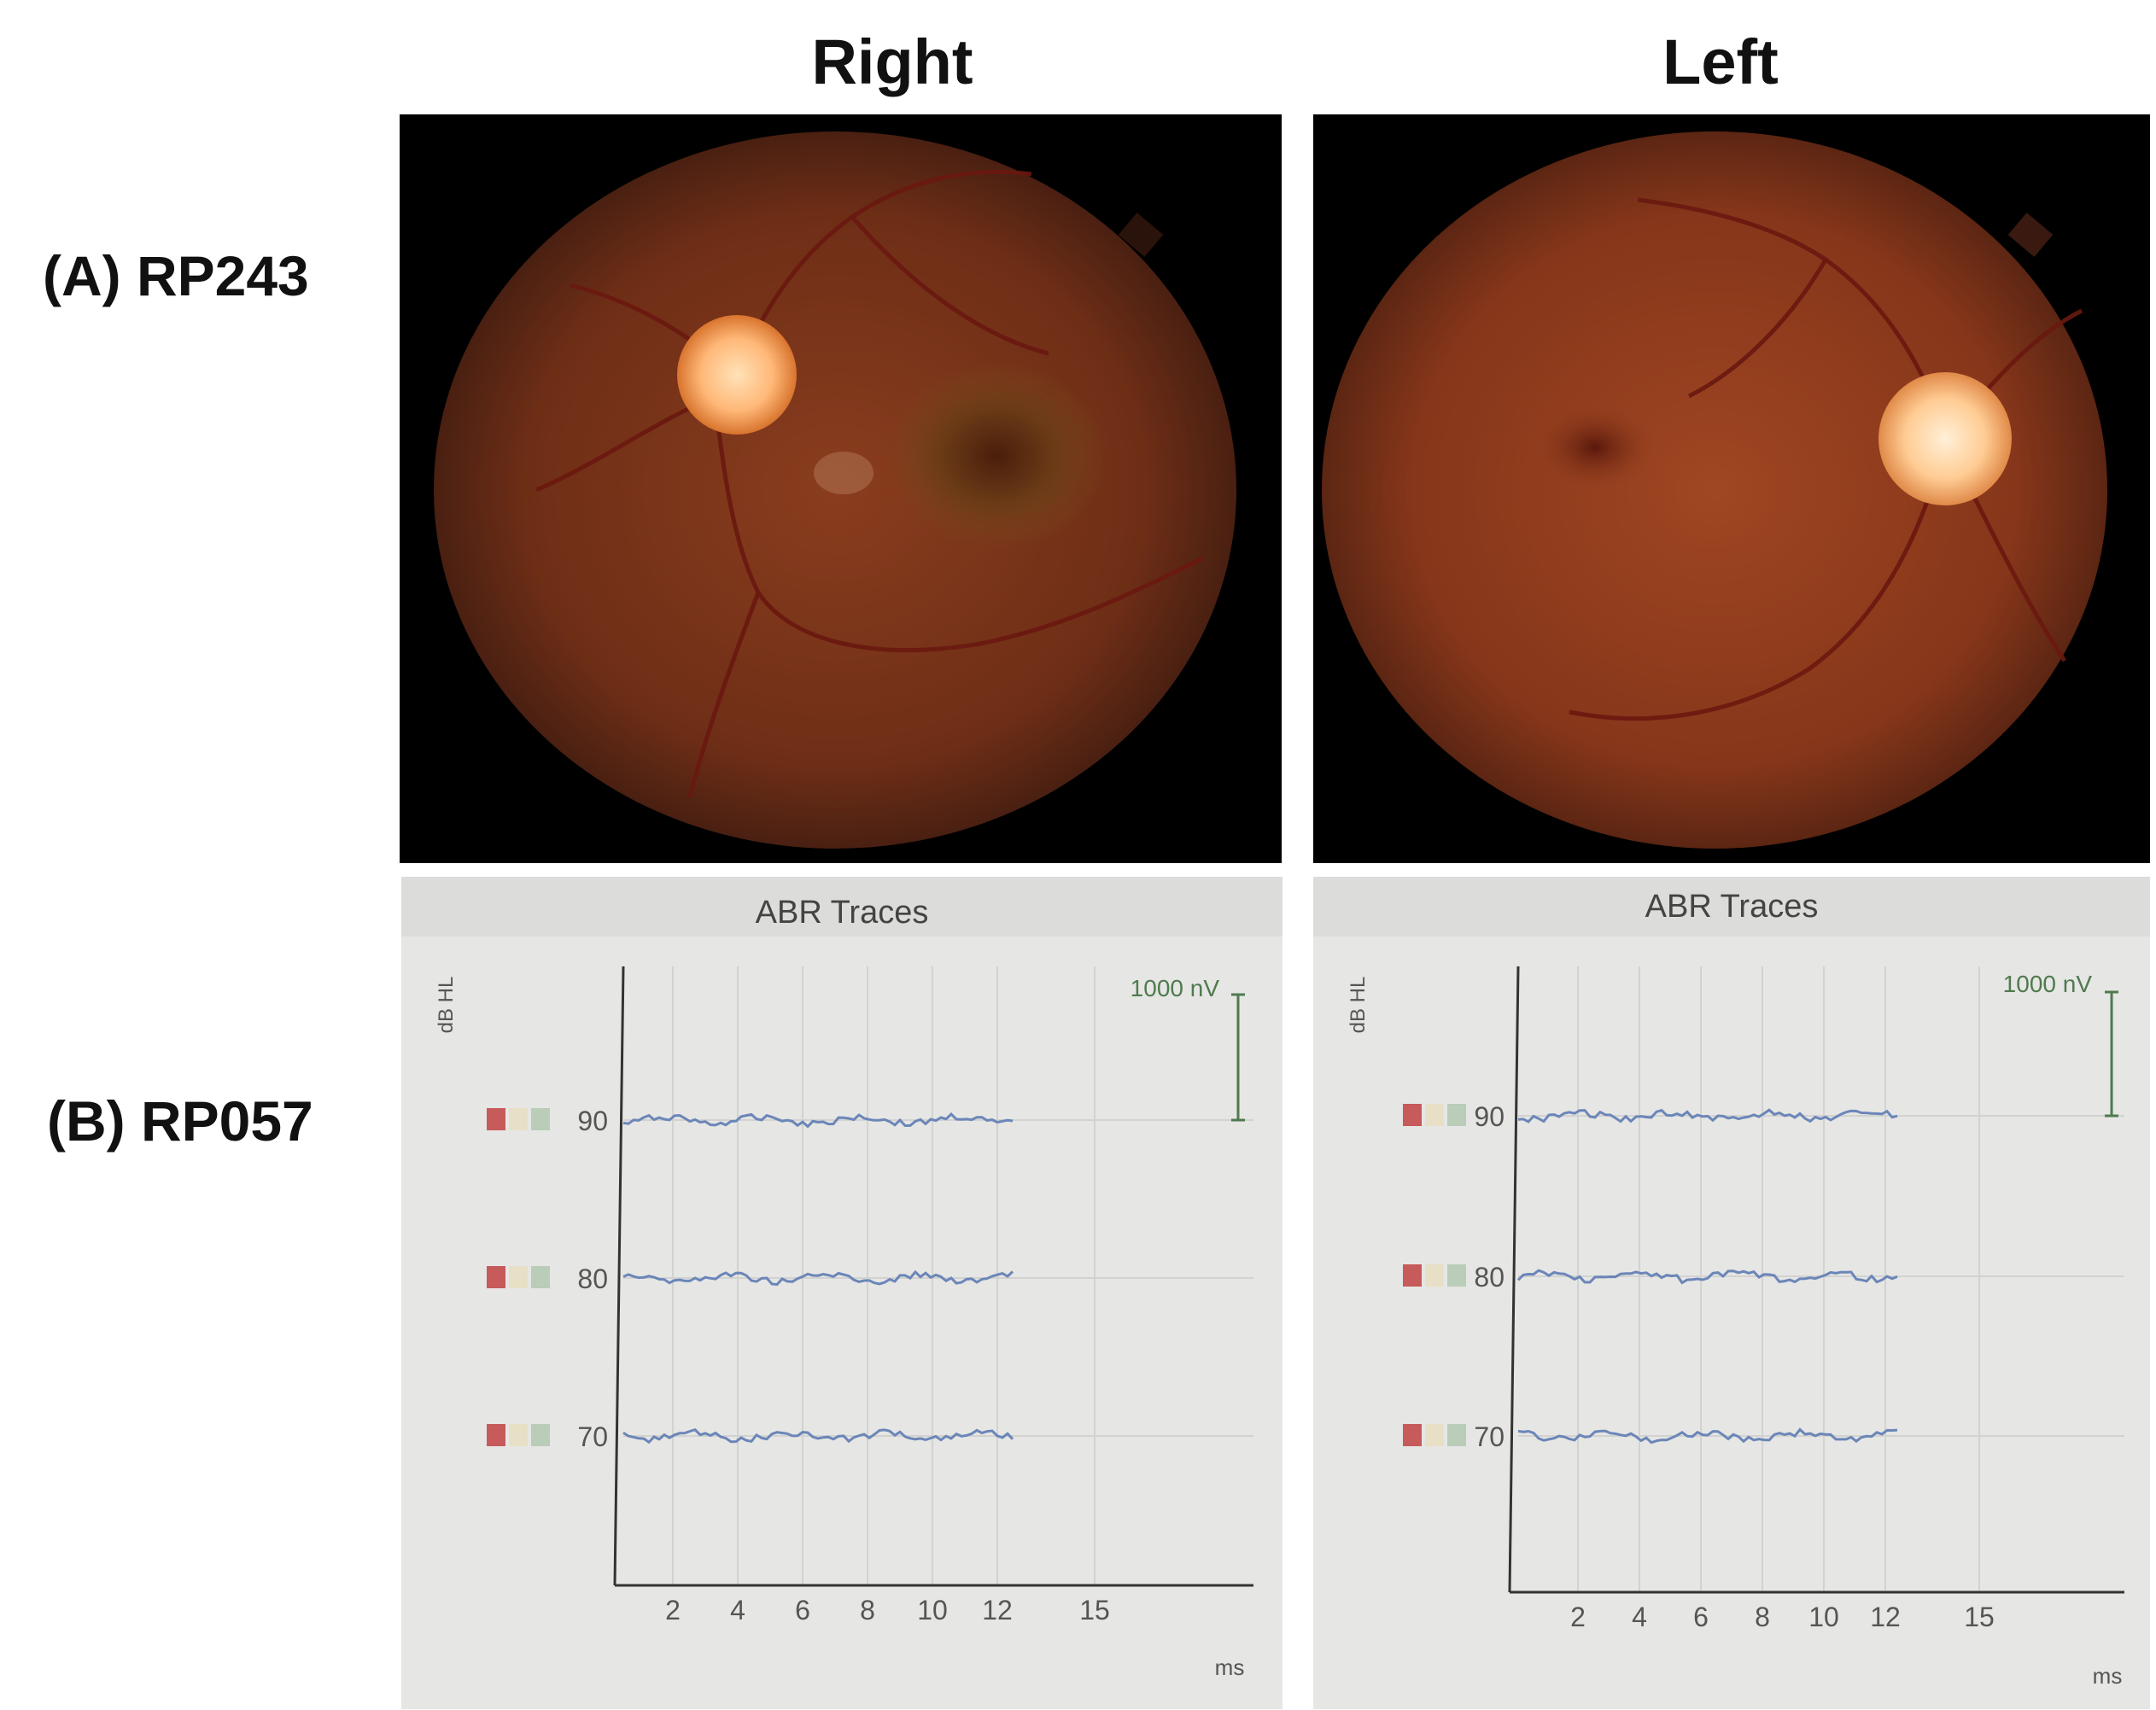  What do you see at coordinates (1731, 907) in the screenshot?
I see `abr-title-left: ABR Traces` at bounding box center [1731, 907].